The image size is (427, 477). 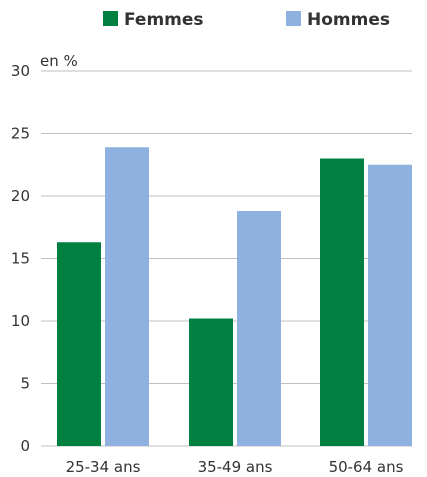 What do you see at coordinates (20, 71) in the screenshot?
I see `y-tick-label: 30` at bounding box center [20, 71].